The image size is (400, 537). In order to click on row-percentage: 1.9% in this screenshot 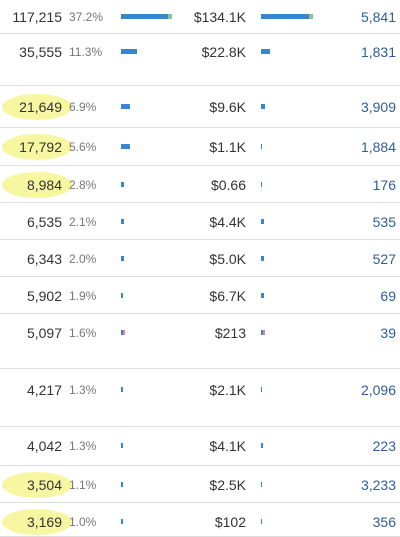, I will do `click(83, 296)`.